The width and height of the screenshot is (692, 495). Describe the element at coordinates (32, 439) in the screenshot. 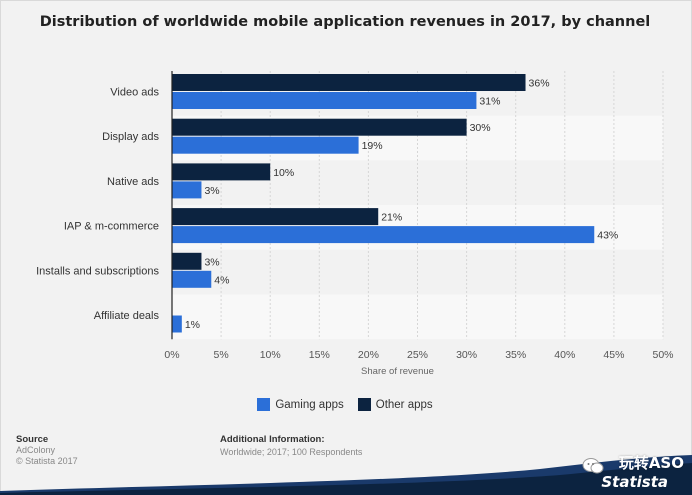

I see `source-heading: Source` at that location.